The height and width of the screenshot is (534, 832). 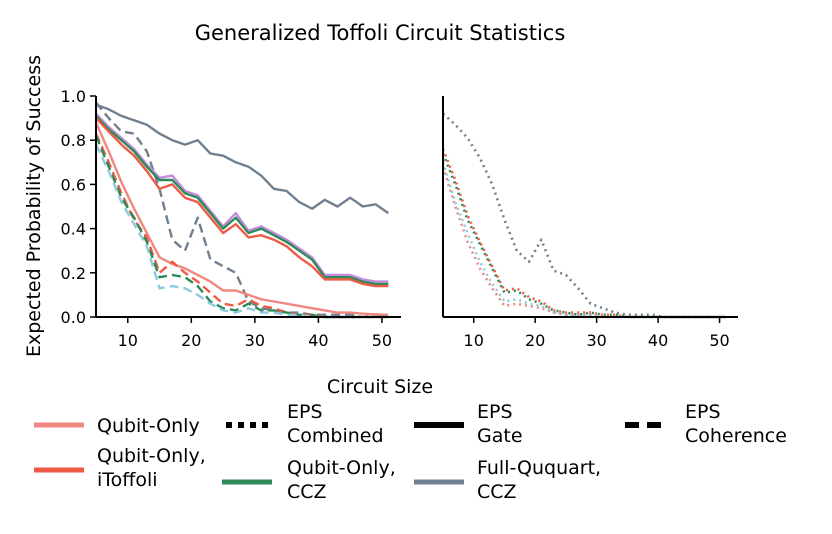 I want to click on series-line-right-full-ququart-ccz-eps-combined, so click(x=584, y=215).